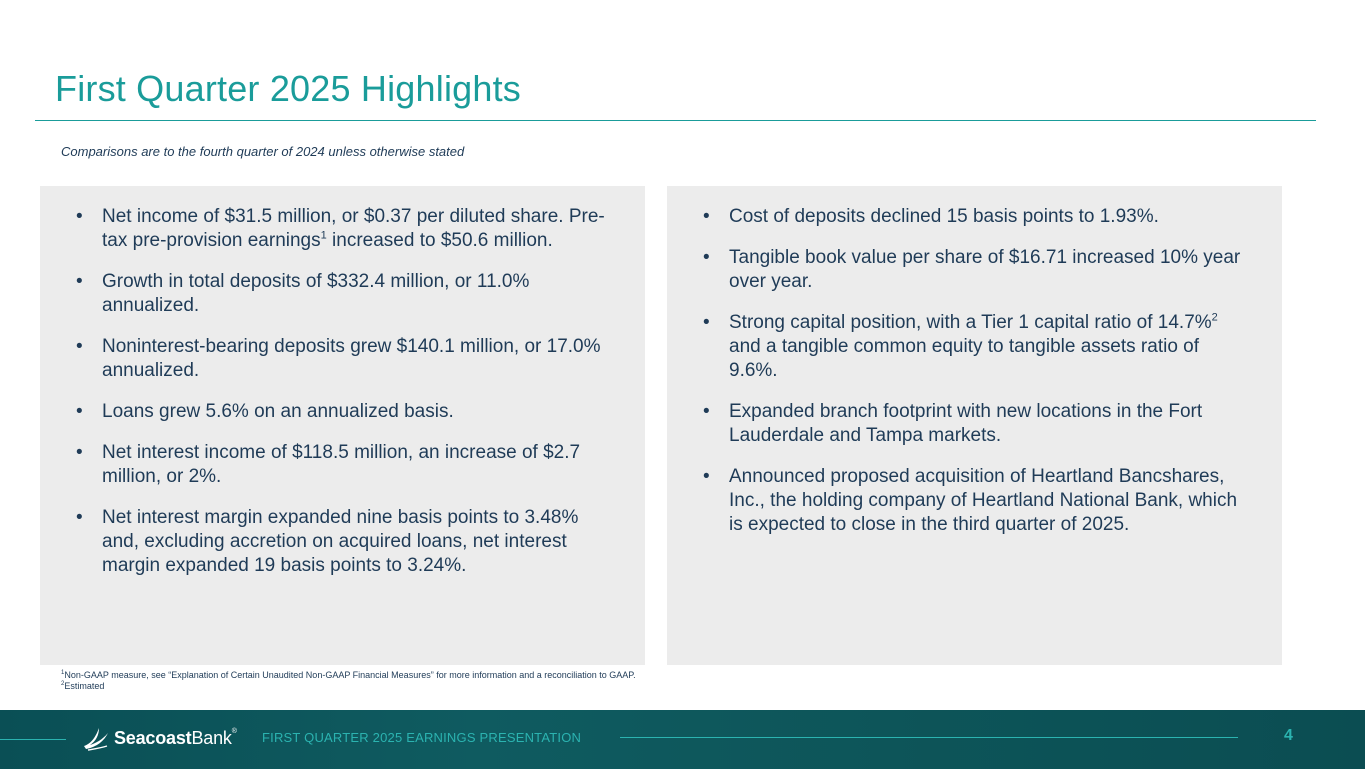  Describe the element at coordinates (439, 240) in the screenshot. I see `bullet-text-continued: increased to $50.6 million.` at that location.